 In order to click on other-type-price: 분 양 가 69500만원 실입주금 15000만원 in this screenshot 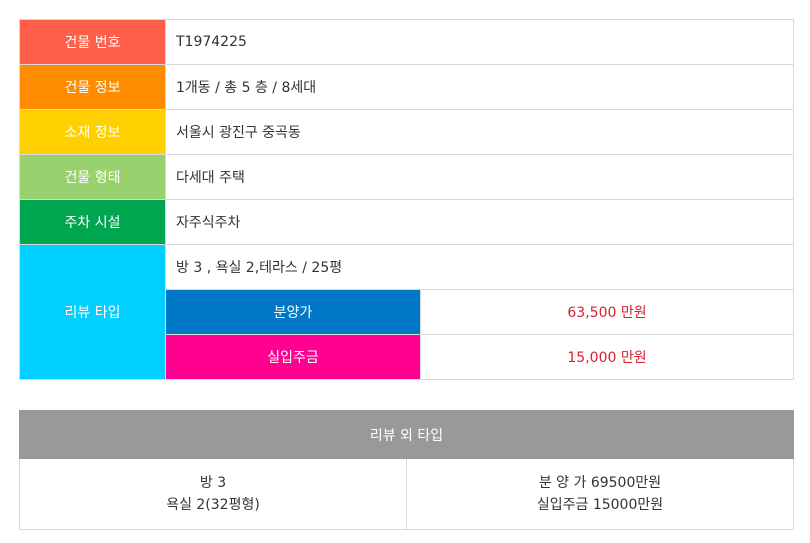, I will do `click(600, 494)`.